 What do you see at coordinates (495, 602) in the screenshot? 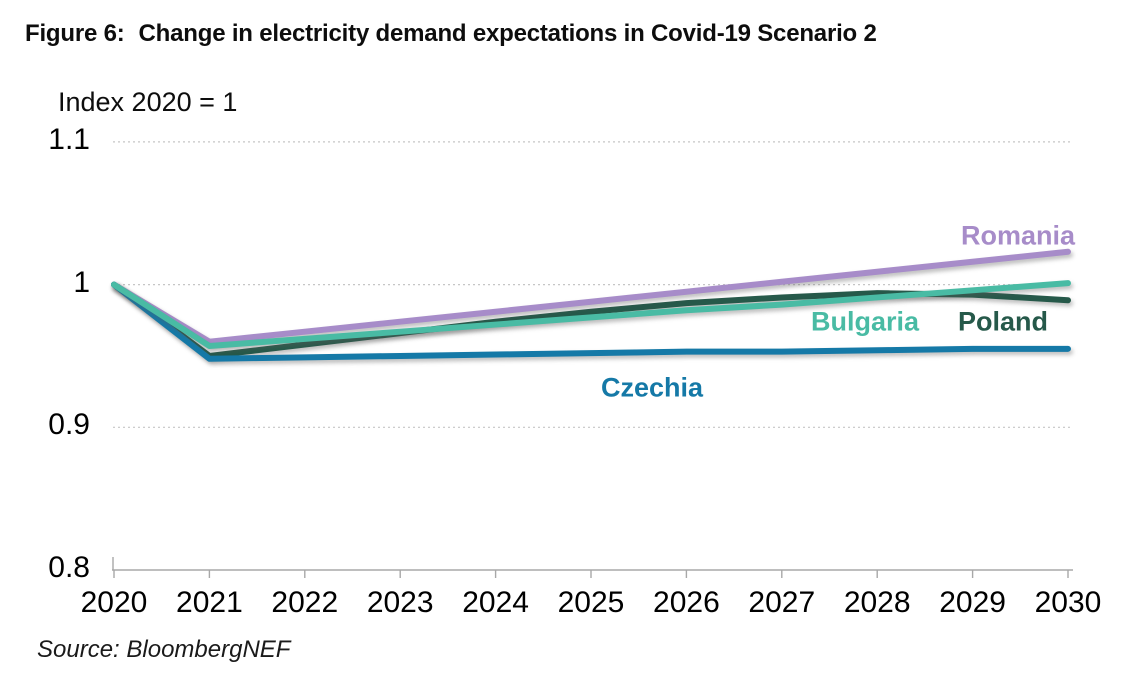
I see `x-axis-label-2024: 2024` at bounding box center [495, 602].